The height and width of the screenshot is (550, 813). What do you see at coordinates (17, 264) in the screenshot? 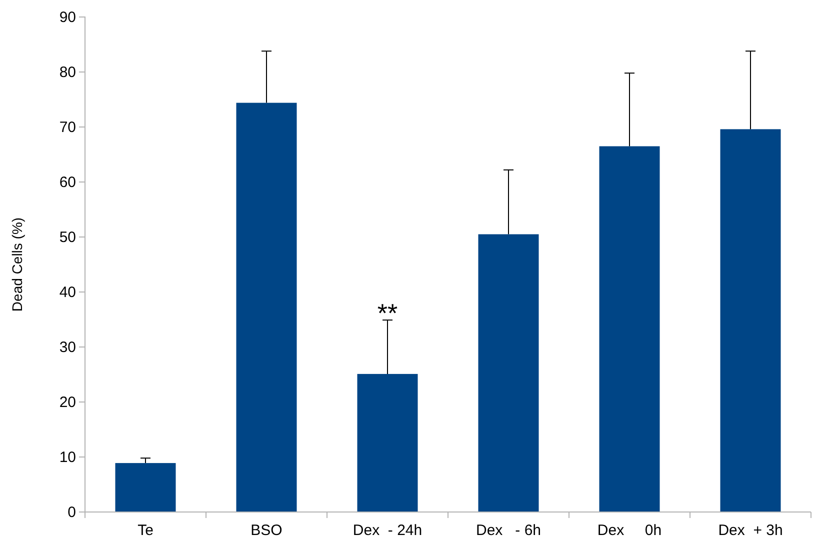
I see `y-axis-title: Dead Cells (%)` at bounding box center [17, 264].